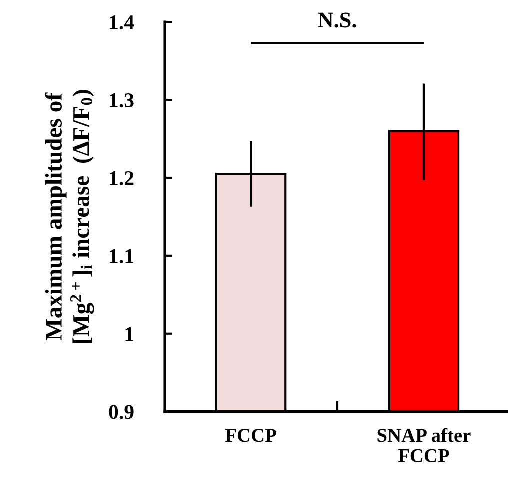 This screenshot has width=508, height=492. I want to click on y-tick-label: 1.2, so click(122, 178).